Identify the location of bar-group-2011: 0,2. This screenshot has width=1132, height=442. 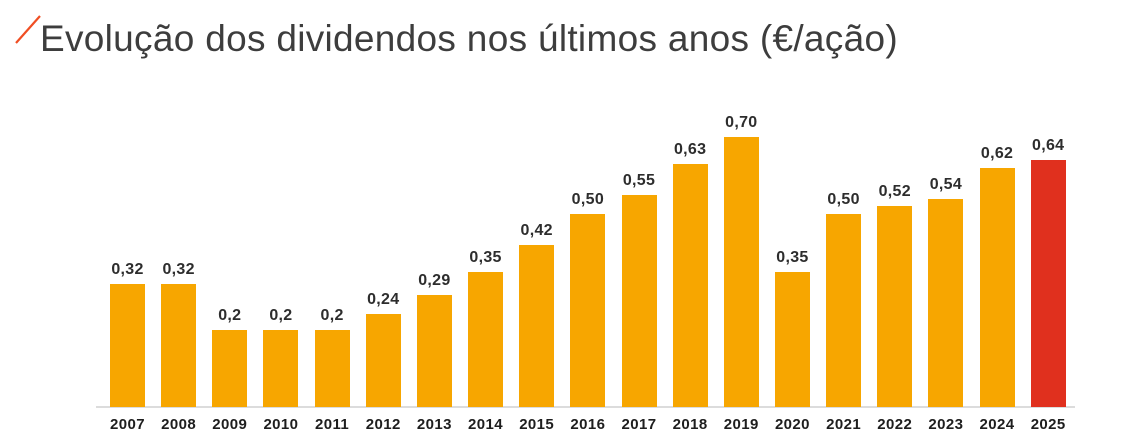
(332, 258).